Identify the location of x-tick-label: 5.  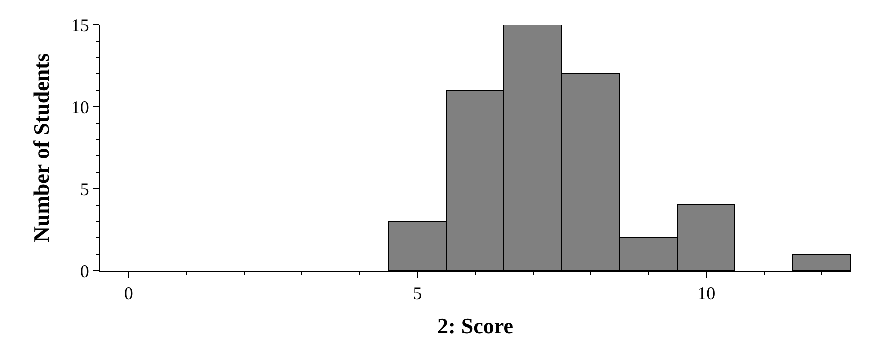
(417, 294).